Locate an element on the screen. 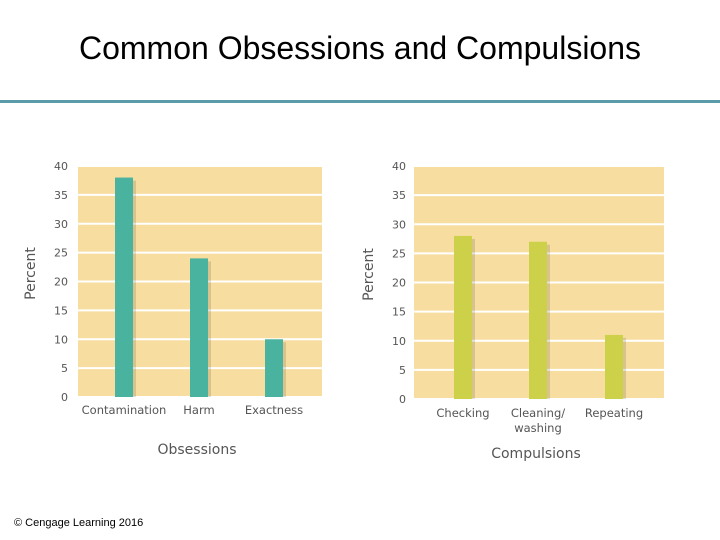 The height and width of the screenshot is (540, 720). compulsions-y-tick-25: 25 is located at coordinates (399, 253).